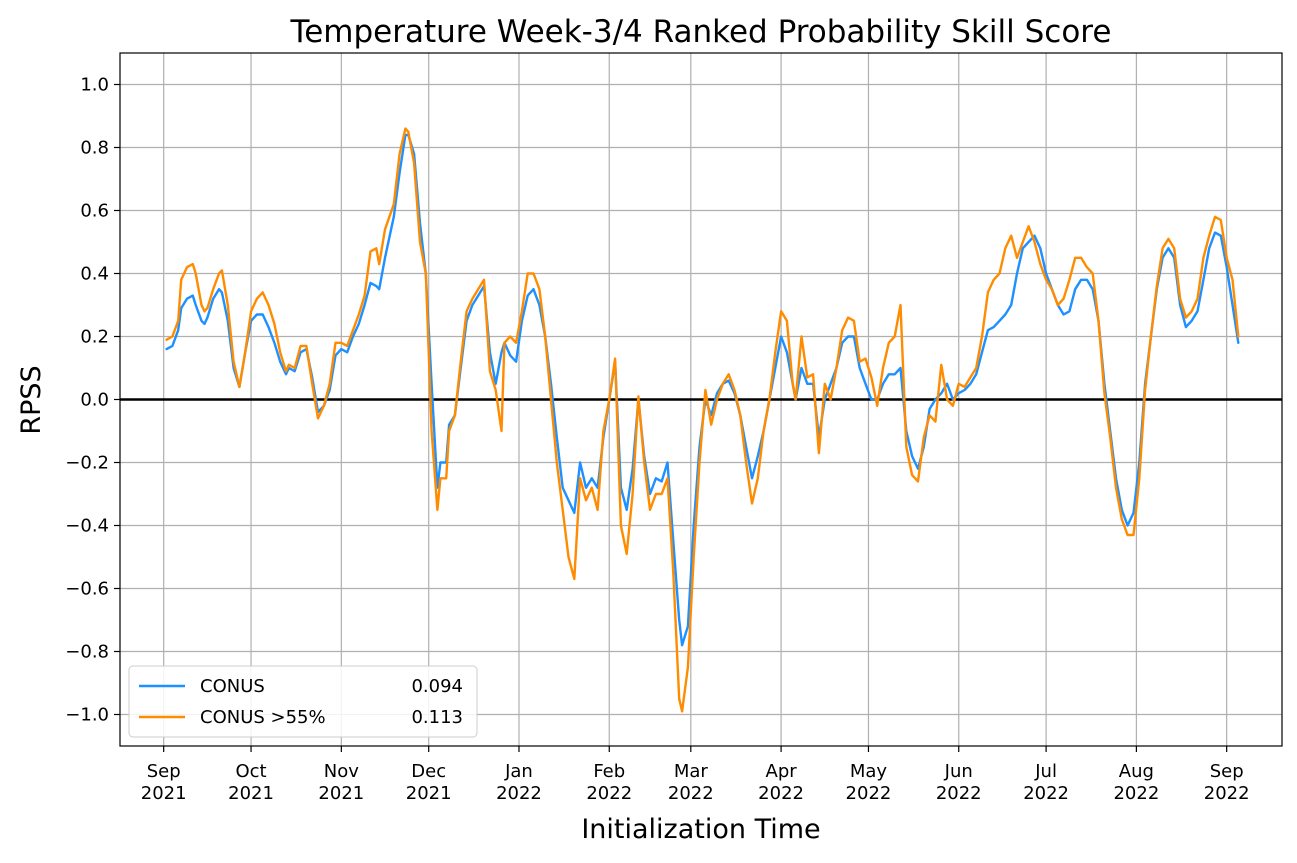  I want to click on x-tick-label-line: Mar, so click(691, 771).